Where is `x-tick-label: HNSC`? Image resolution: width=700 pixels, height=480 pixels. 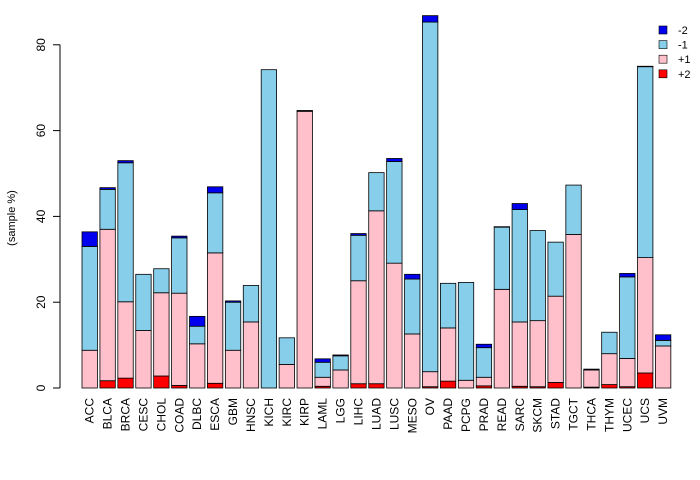 x-tick-label: HNSC is located at coordinates (251, 415).